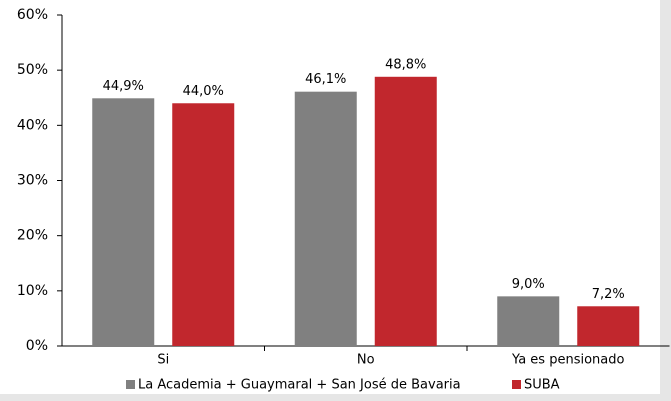  What do you see at coordinates (37, 346) in the screenshot?
I see `y-tick-label: 0%` at bounding box center [37, 346].